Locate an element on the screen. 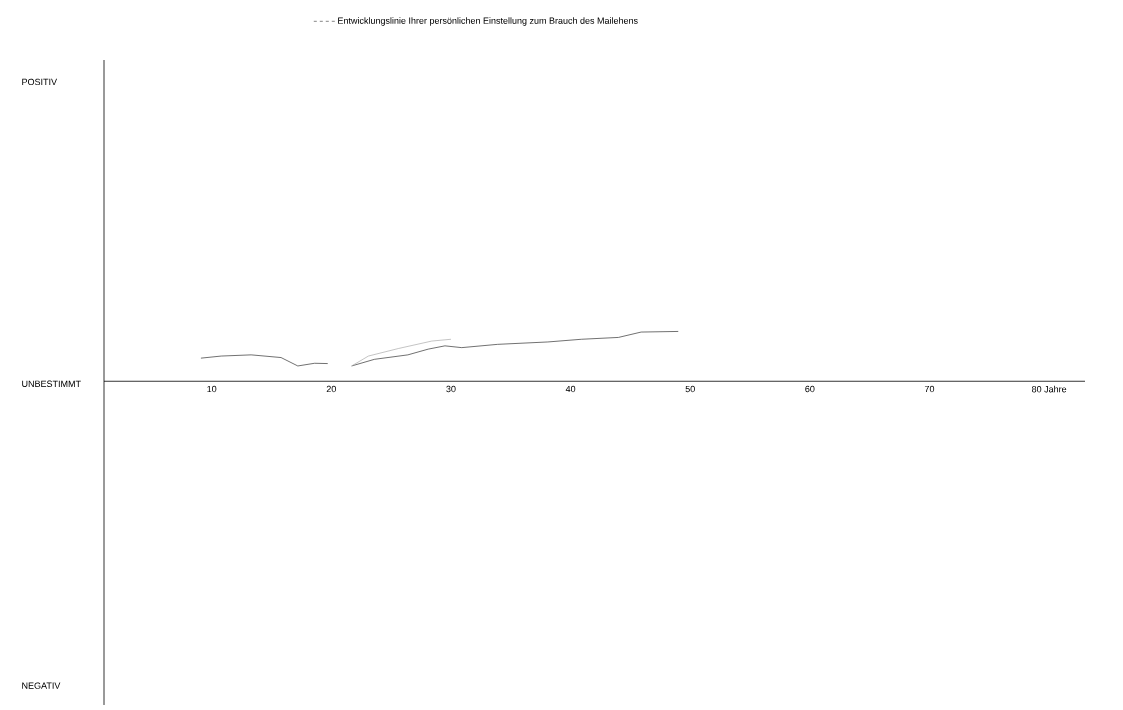  text: UNBESTIMMT is located at coordinates (51, 383).